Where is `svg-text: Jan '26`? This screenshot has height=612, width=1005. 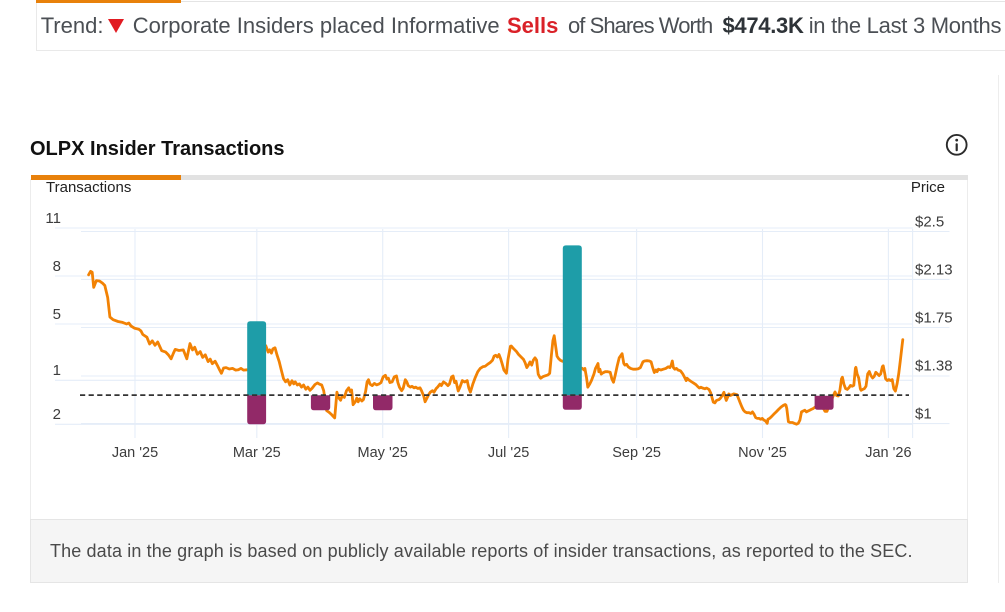
svg-text: Jan '26 is located at coordinates (888, 453).